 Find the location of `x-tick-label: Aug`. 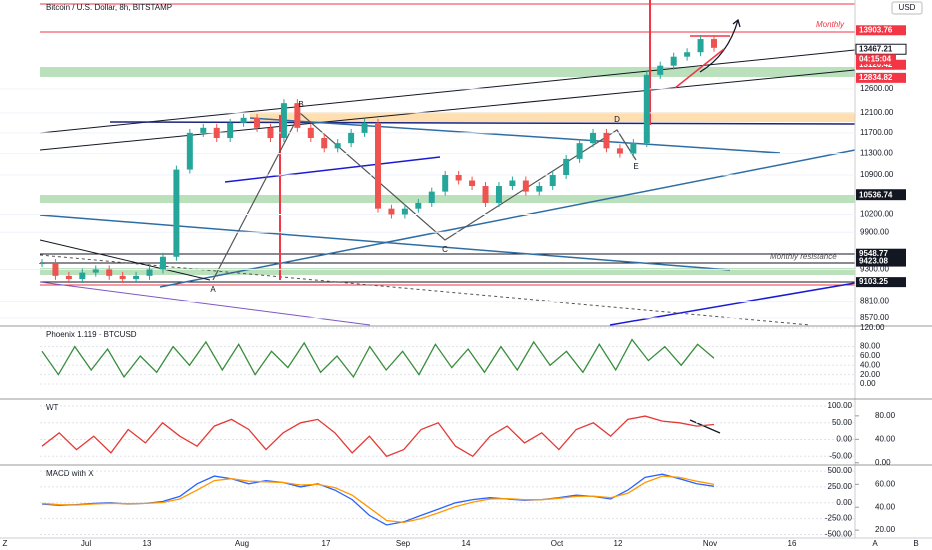

x-tick-label: Aug is located at coordinates (242, 543).